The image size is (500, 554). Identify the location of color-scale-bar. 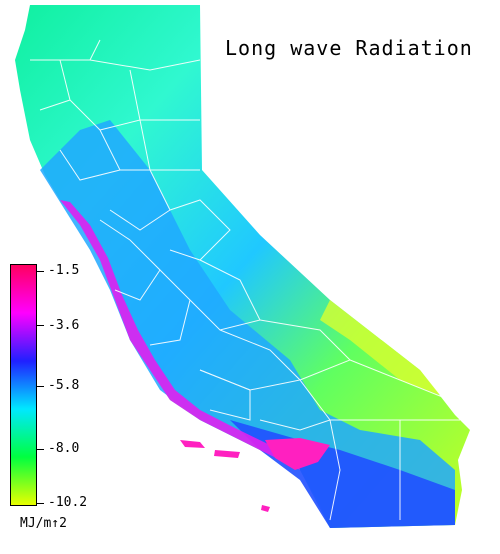
(23, 385).